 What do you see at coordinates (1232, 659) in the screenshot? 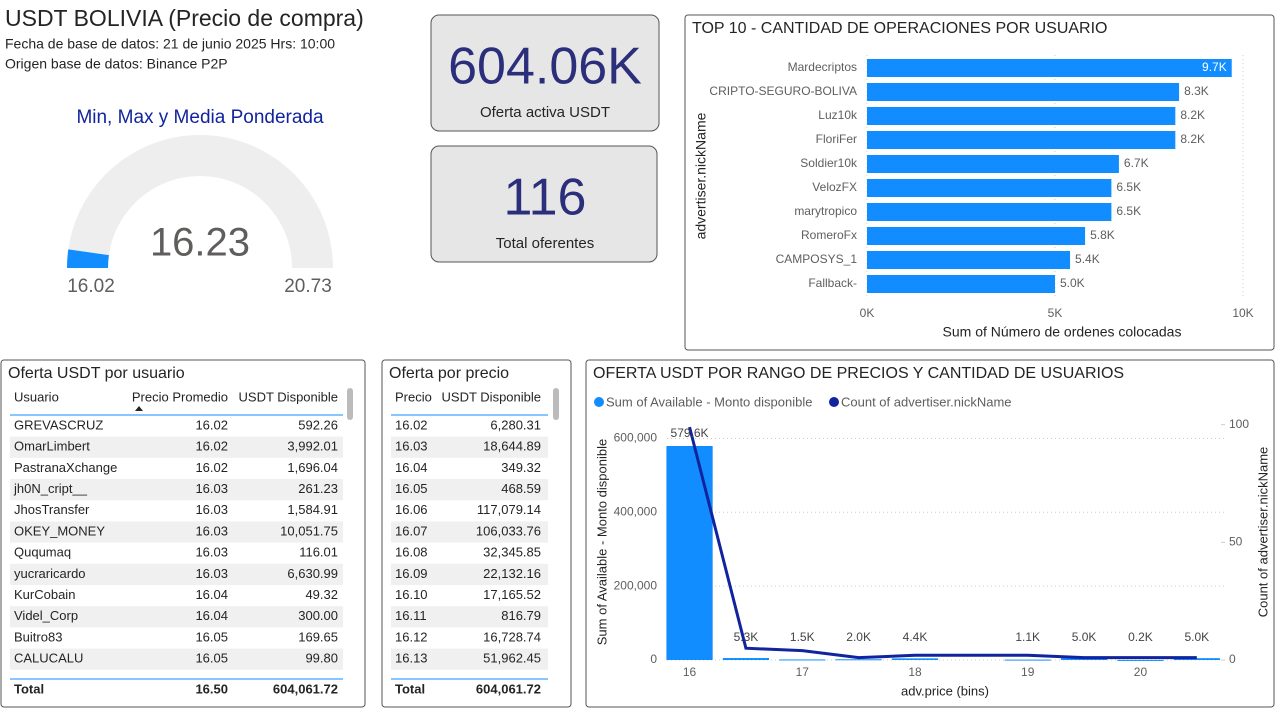
I see `y2-tick-label: 0` at bounding box center [1232, 659].